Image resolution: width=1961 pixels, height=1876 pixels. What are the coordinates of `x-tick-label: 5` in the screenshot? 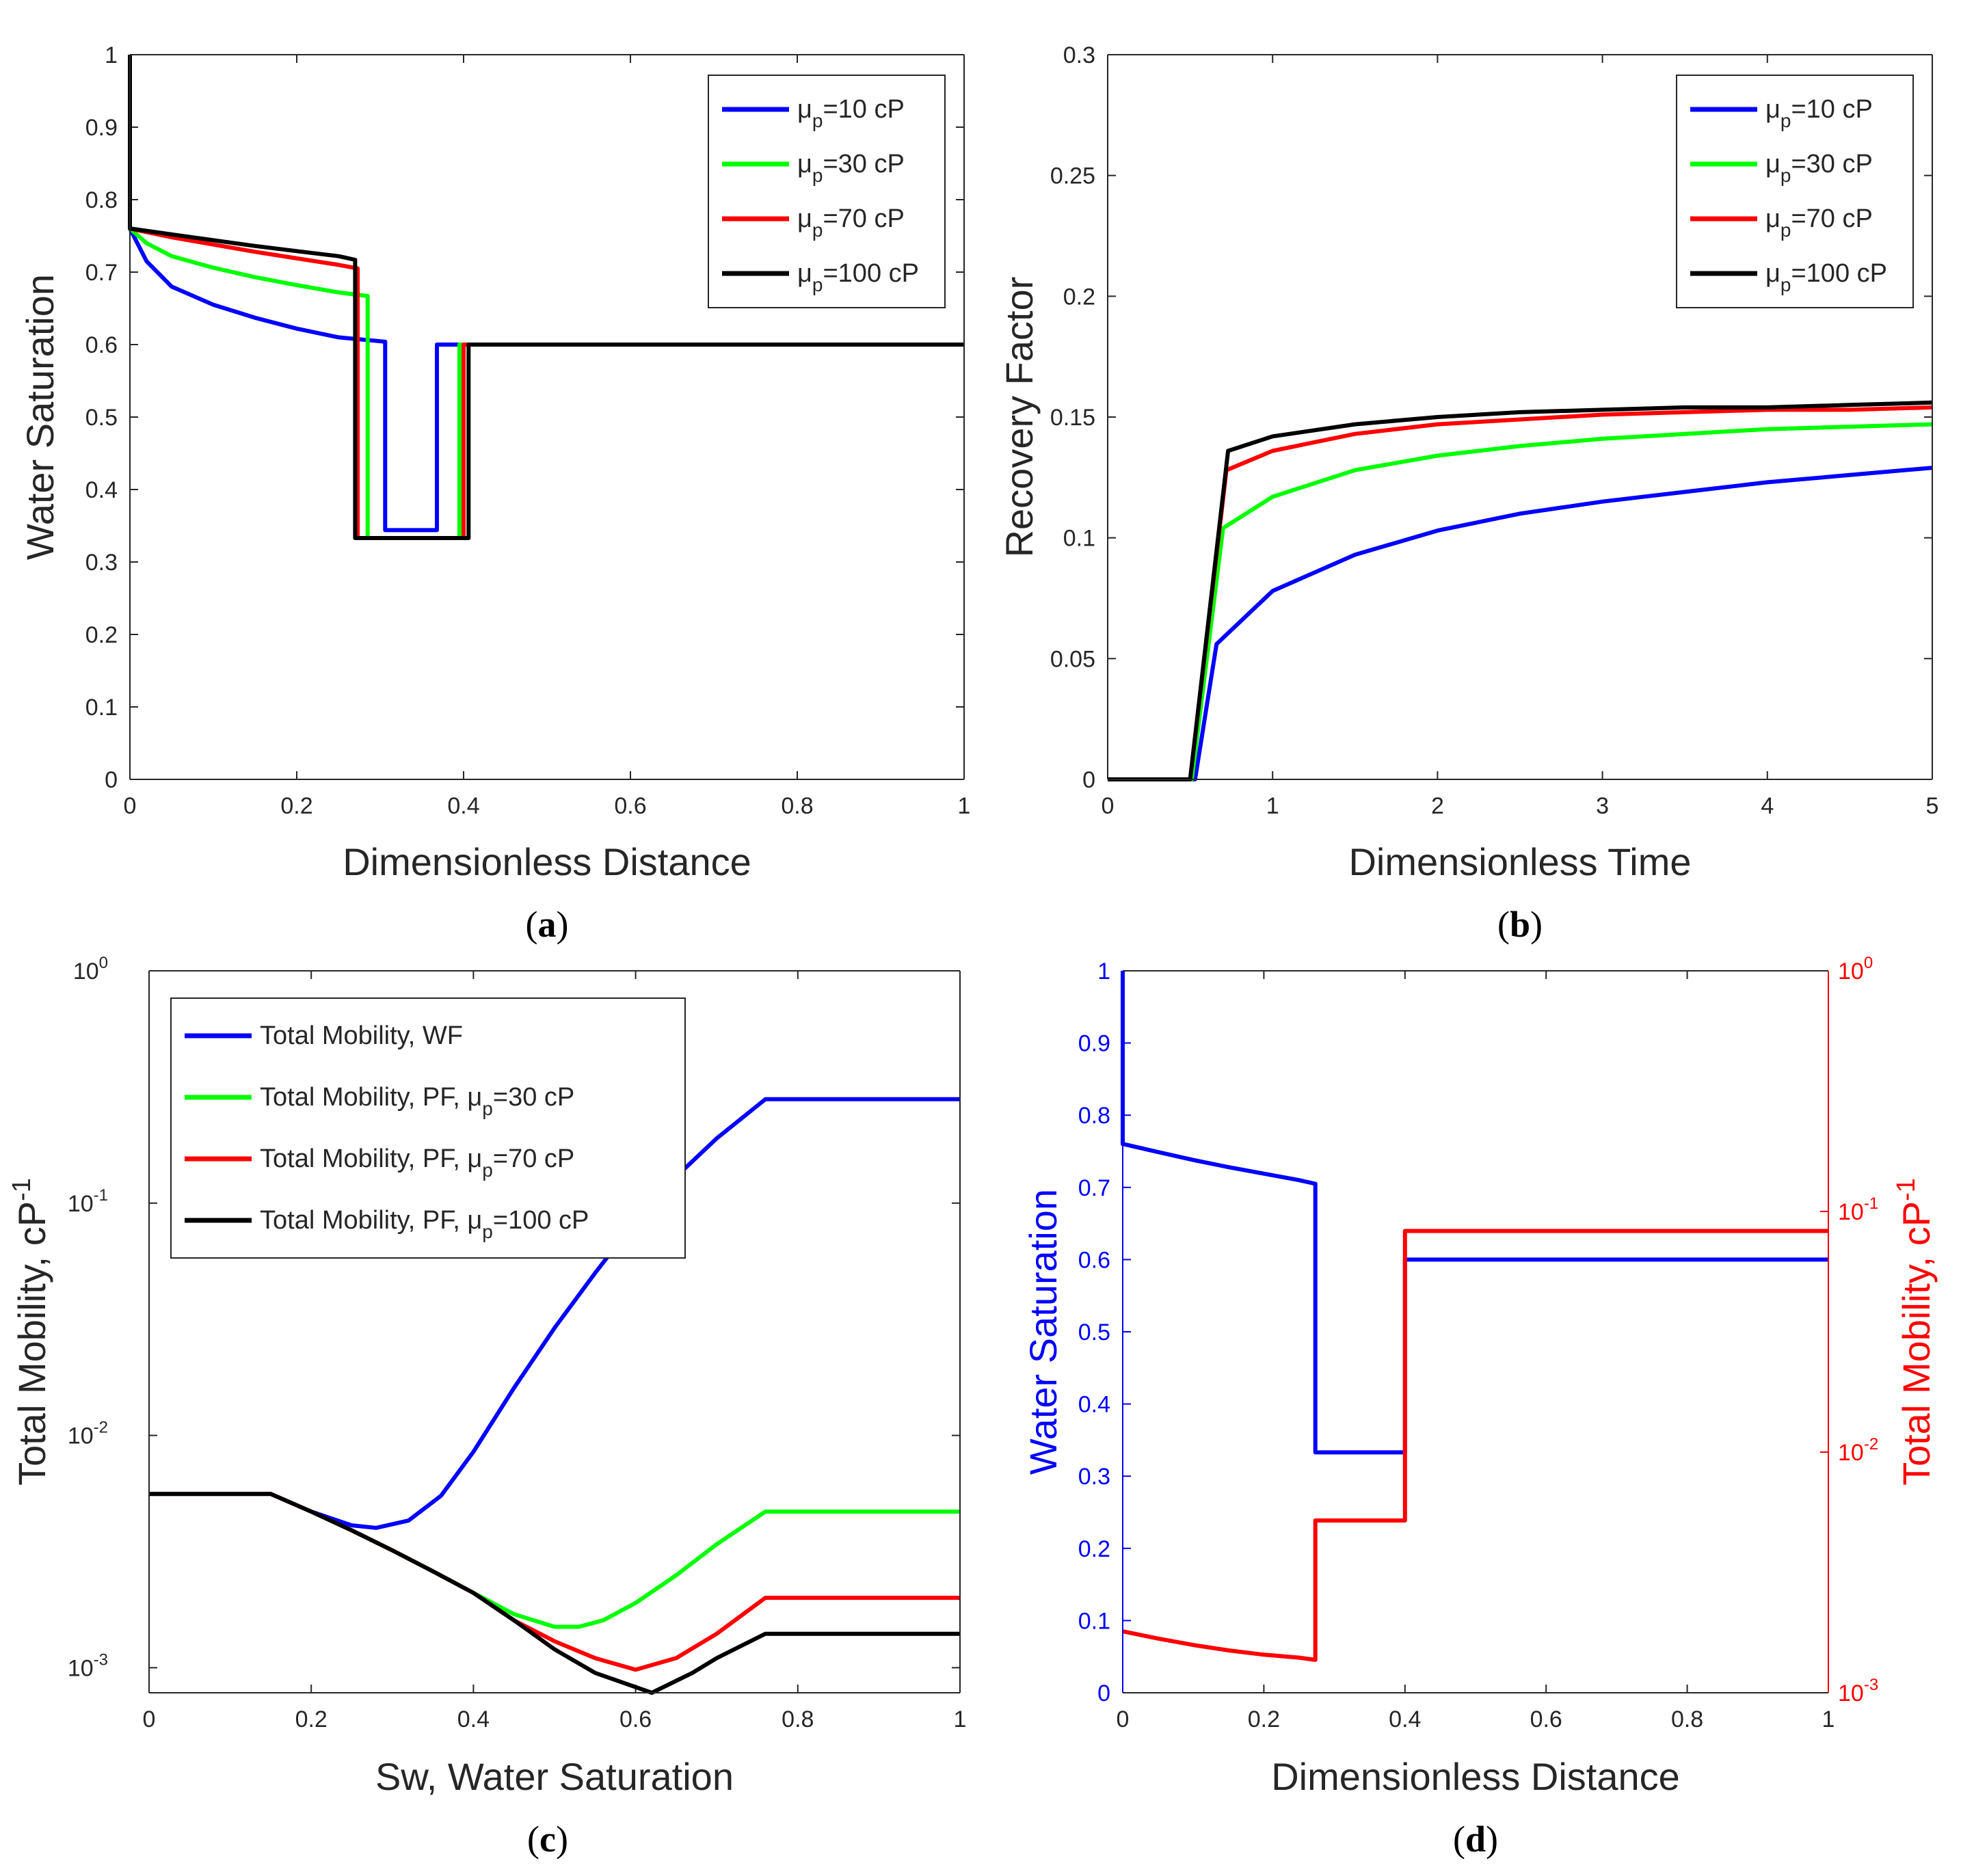 It's located at (1932, 806).